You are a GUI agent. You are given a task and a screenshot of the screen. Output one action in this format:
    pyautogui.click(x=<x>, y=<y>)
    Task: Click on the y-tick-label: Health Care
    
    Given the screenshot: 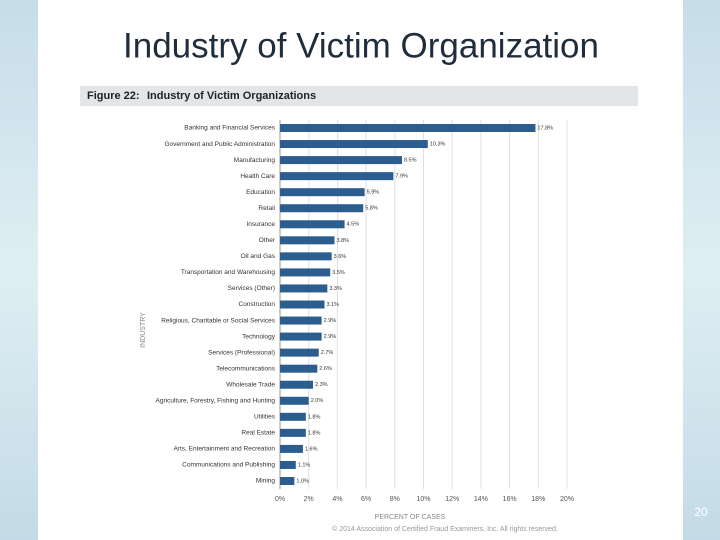 What is the action you would take?
    pyautogui.click(x=257, y=176)
    